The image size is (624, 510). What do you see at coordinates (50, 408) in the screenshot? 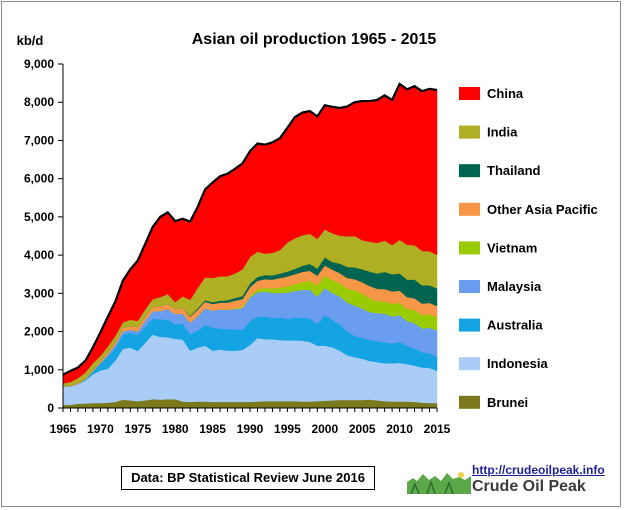
I see `y-tick-label: 0` at bounding box center [50, 408].